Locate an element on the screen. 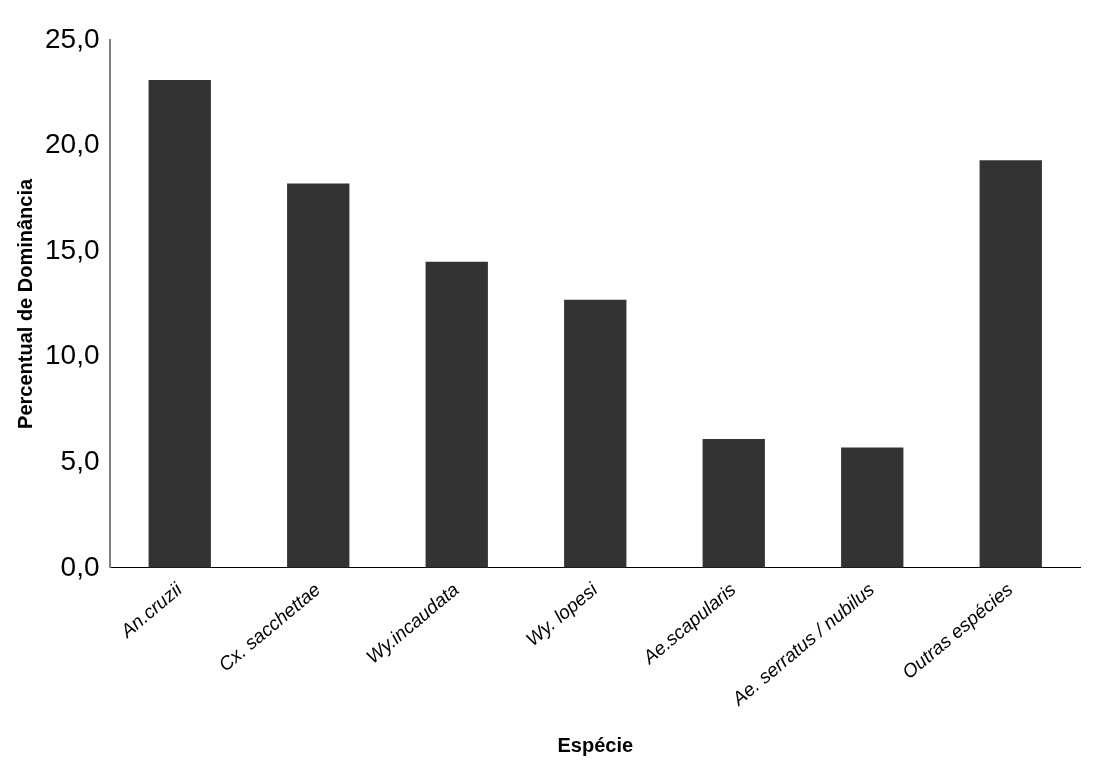 The height and width of the screenshot is (772, 1120). y-tick-label: 10,0 is located at coordinates (72, 355).